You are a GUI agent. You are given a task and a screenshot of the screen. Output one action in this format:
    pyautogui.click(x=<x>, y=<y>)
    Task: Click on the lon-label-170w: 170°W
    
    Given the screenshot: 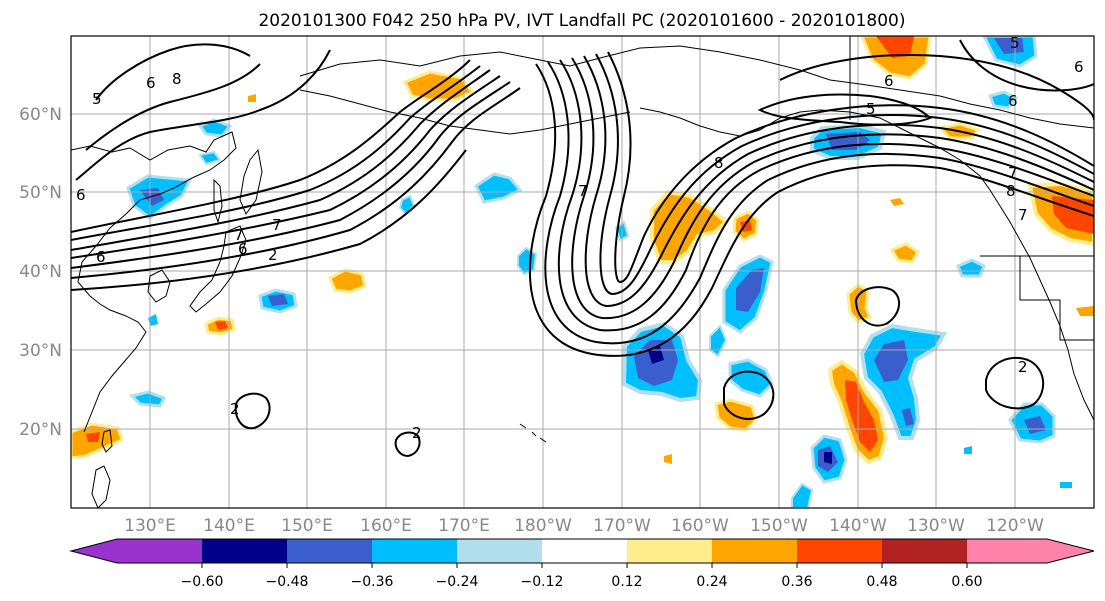 What is the action you would take?
    pyautogui.click(x=622, y=526)
    